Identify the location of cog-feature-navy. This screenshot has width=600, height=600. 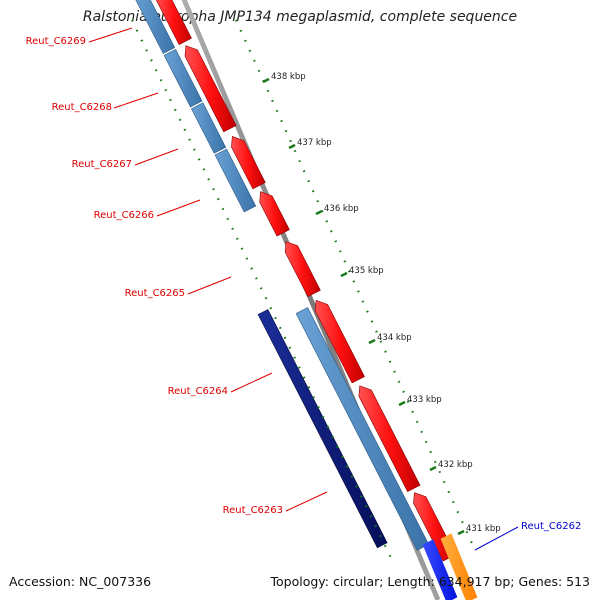
(322, 429).